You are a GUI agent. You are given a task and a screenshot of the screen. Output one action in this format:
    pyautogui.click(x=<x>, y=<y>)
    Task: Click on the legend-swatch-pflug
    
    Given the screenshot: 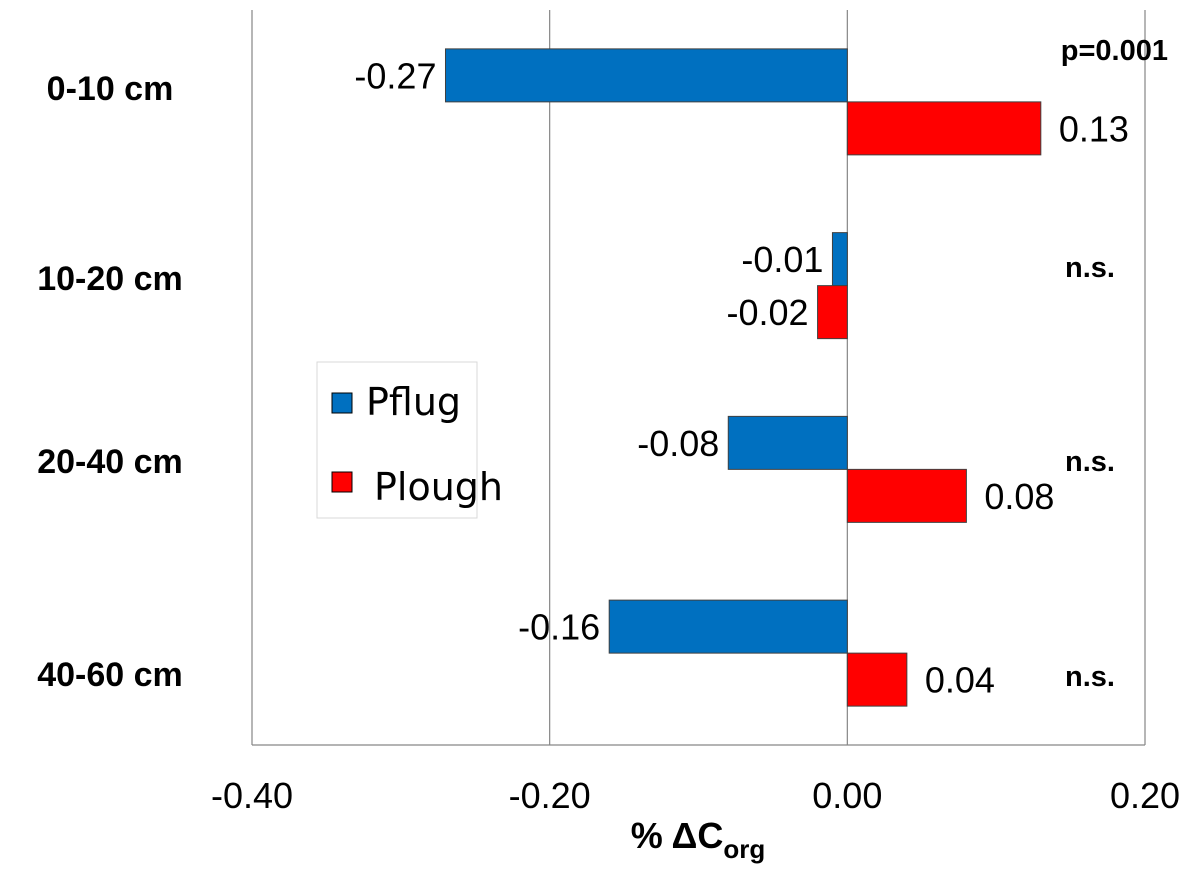 What is the action you would take?
    pyautogui.click(x=342, y=403)
    